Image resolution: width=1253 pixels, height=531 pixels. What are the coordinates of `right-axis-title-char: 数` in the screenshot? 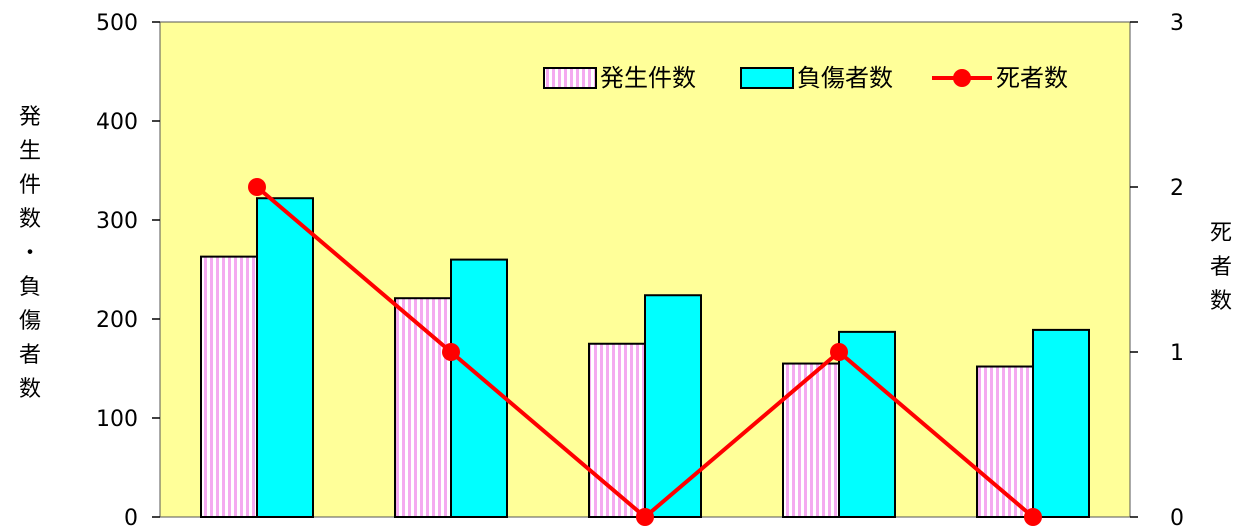 It's located at (1221, 301).